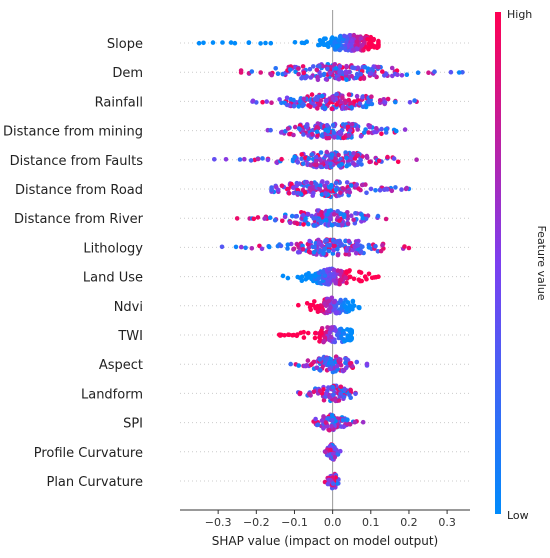 The height and width of the screenshot is (558, 550). What do you see at coordinates (519, 14) in the screenshot?
I see `colorbar-high-label: High` at bounding box center [519, 14].